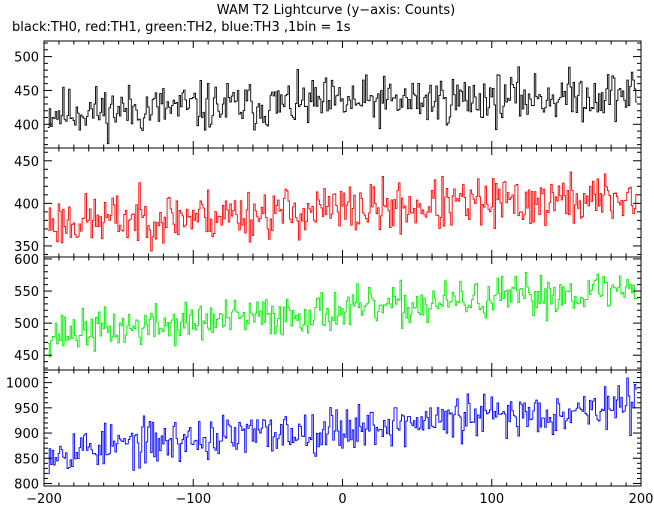 This screenshot has width=654, height=505. Describe the element at coordinates (26, 459) in the screenshot. I see `y-tick-label: 850` at that location.